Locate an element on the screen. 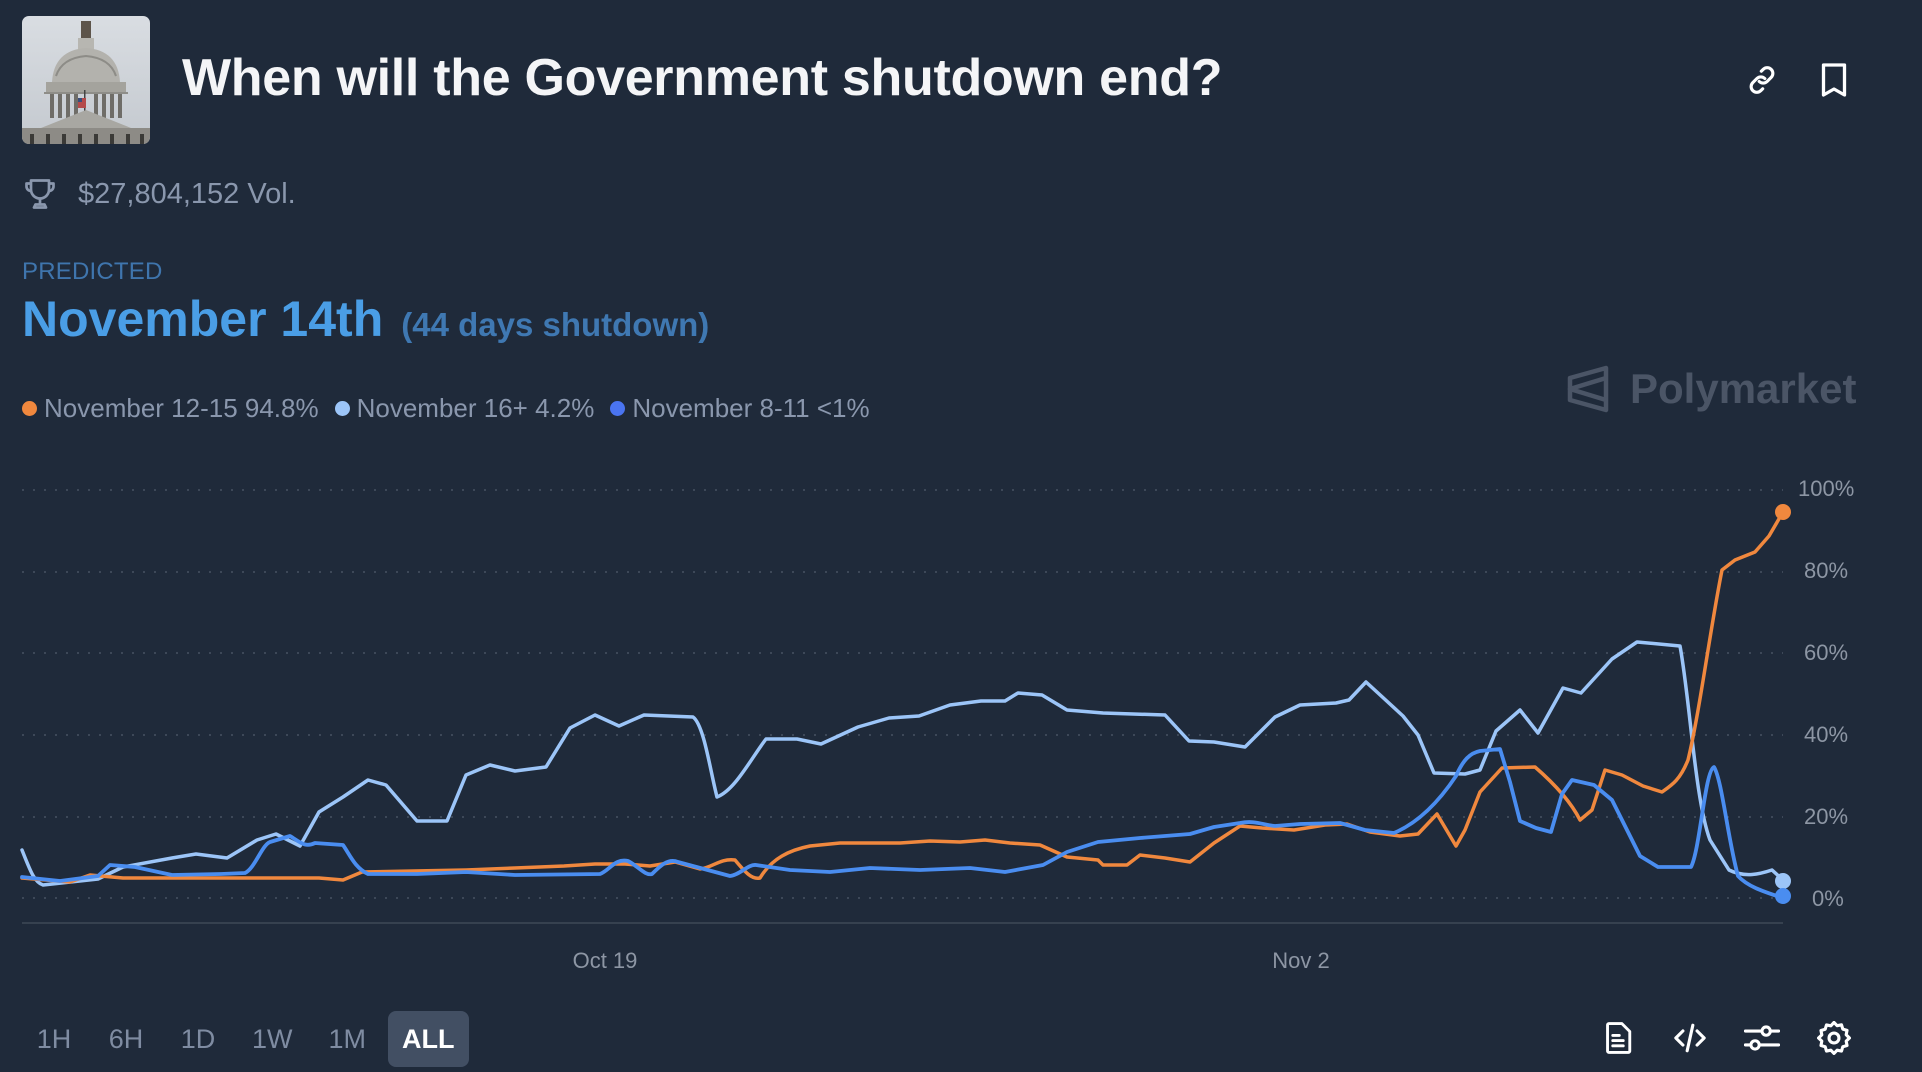 The height and width of the screenshot is (1072, 1922). series-endpoint-nov-16-plus is located at coordinates (1783, 881).